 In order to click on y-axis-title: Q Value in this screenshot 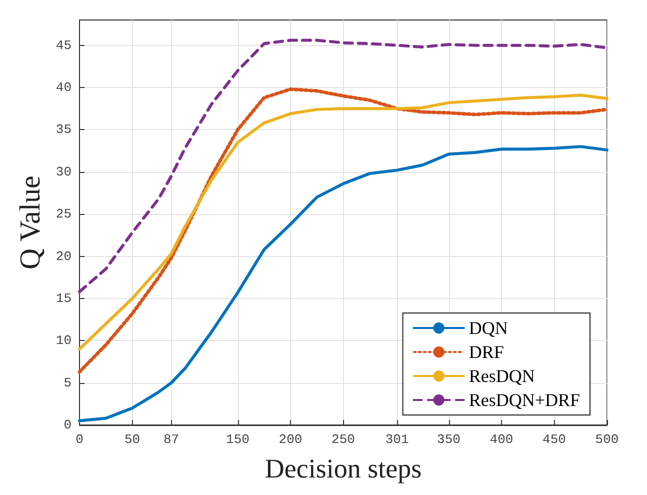, I will do `click(30, 223)`.